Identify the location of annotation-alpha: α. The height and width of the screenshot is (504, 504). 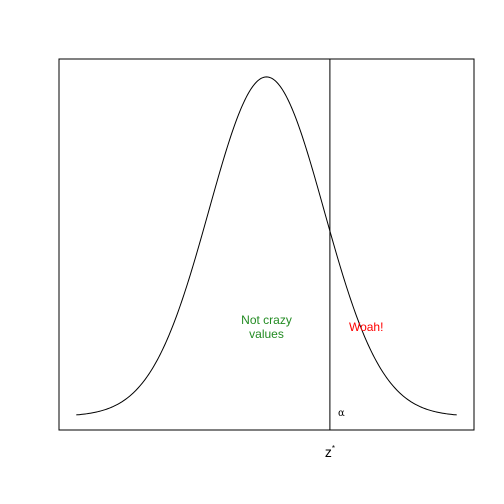
(341, 413).